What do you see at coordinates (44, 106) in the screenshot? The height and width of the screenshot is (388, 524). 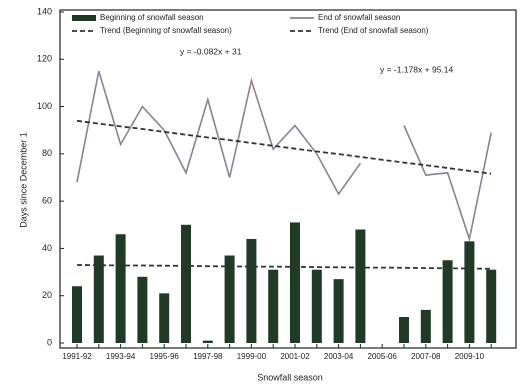 I see `y-tick-label: 100` at bounding box center [44, 106].